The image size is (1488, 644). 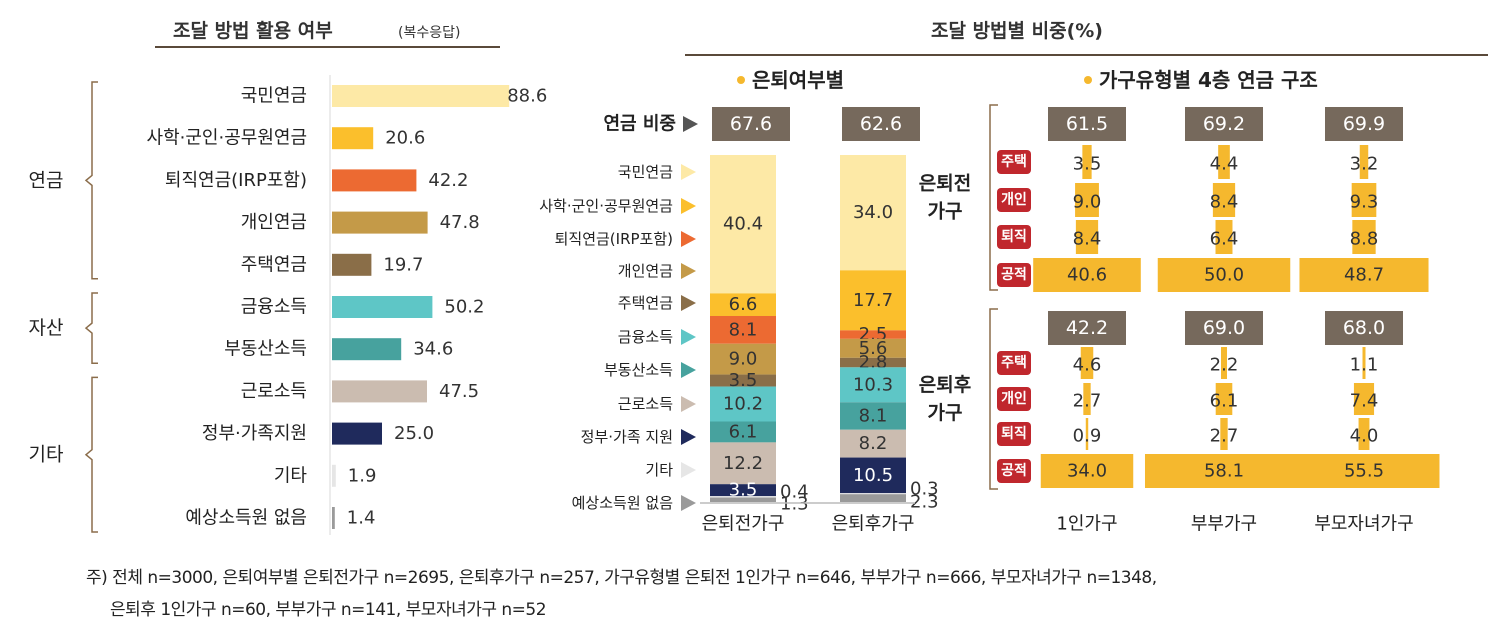 What do you see at coordinates (1224, 239) in the screenshot?
I see `layer-value: 6.4` at bounding box center [1224, 239].